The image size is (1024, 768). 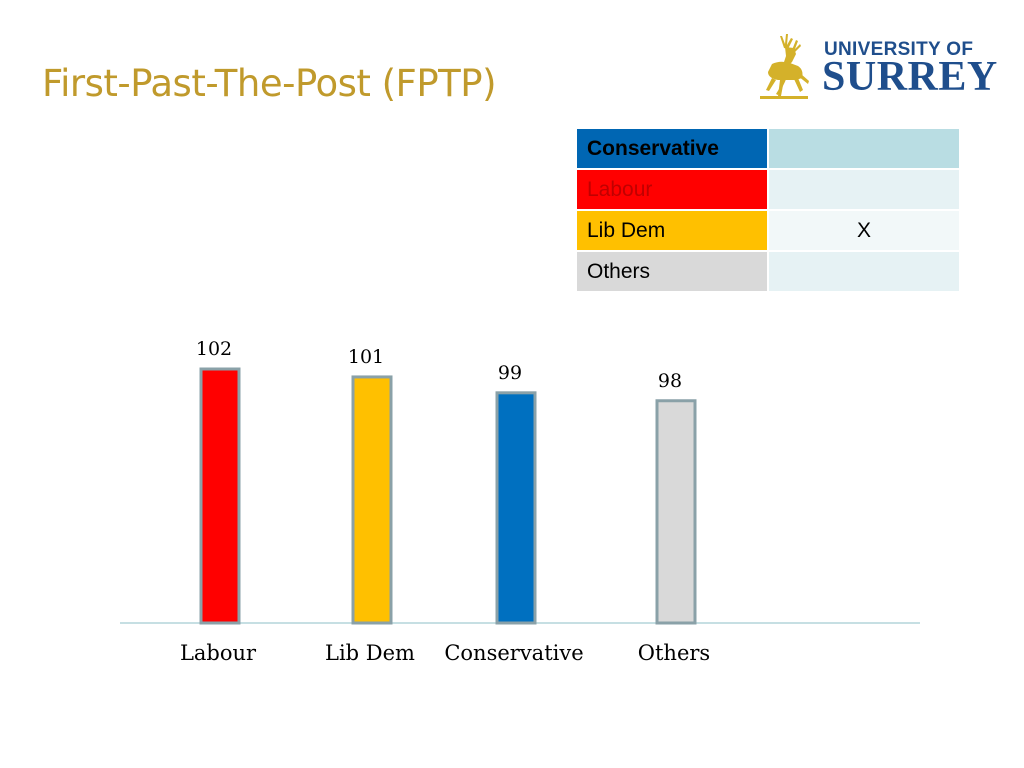 What do you see at coordinates (676, 512) in the screenshot?
I see `bar-others` at bounding box center [676, 512].